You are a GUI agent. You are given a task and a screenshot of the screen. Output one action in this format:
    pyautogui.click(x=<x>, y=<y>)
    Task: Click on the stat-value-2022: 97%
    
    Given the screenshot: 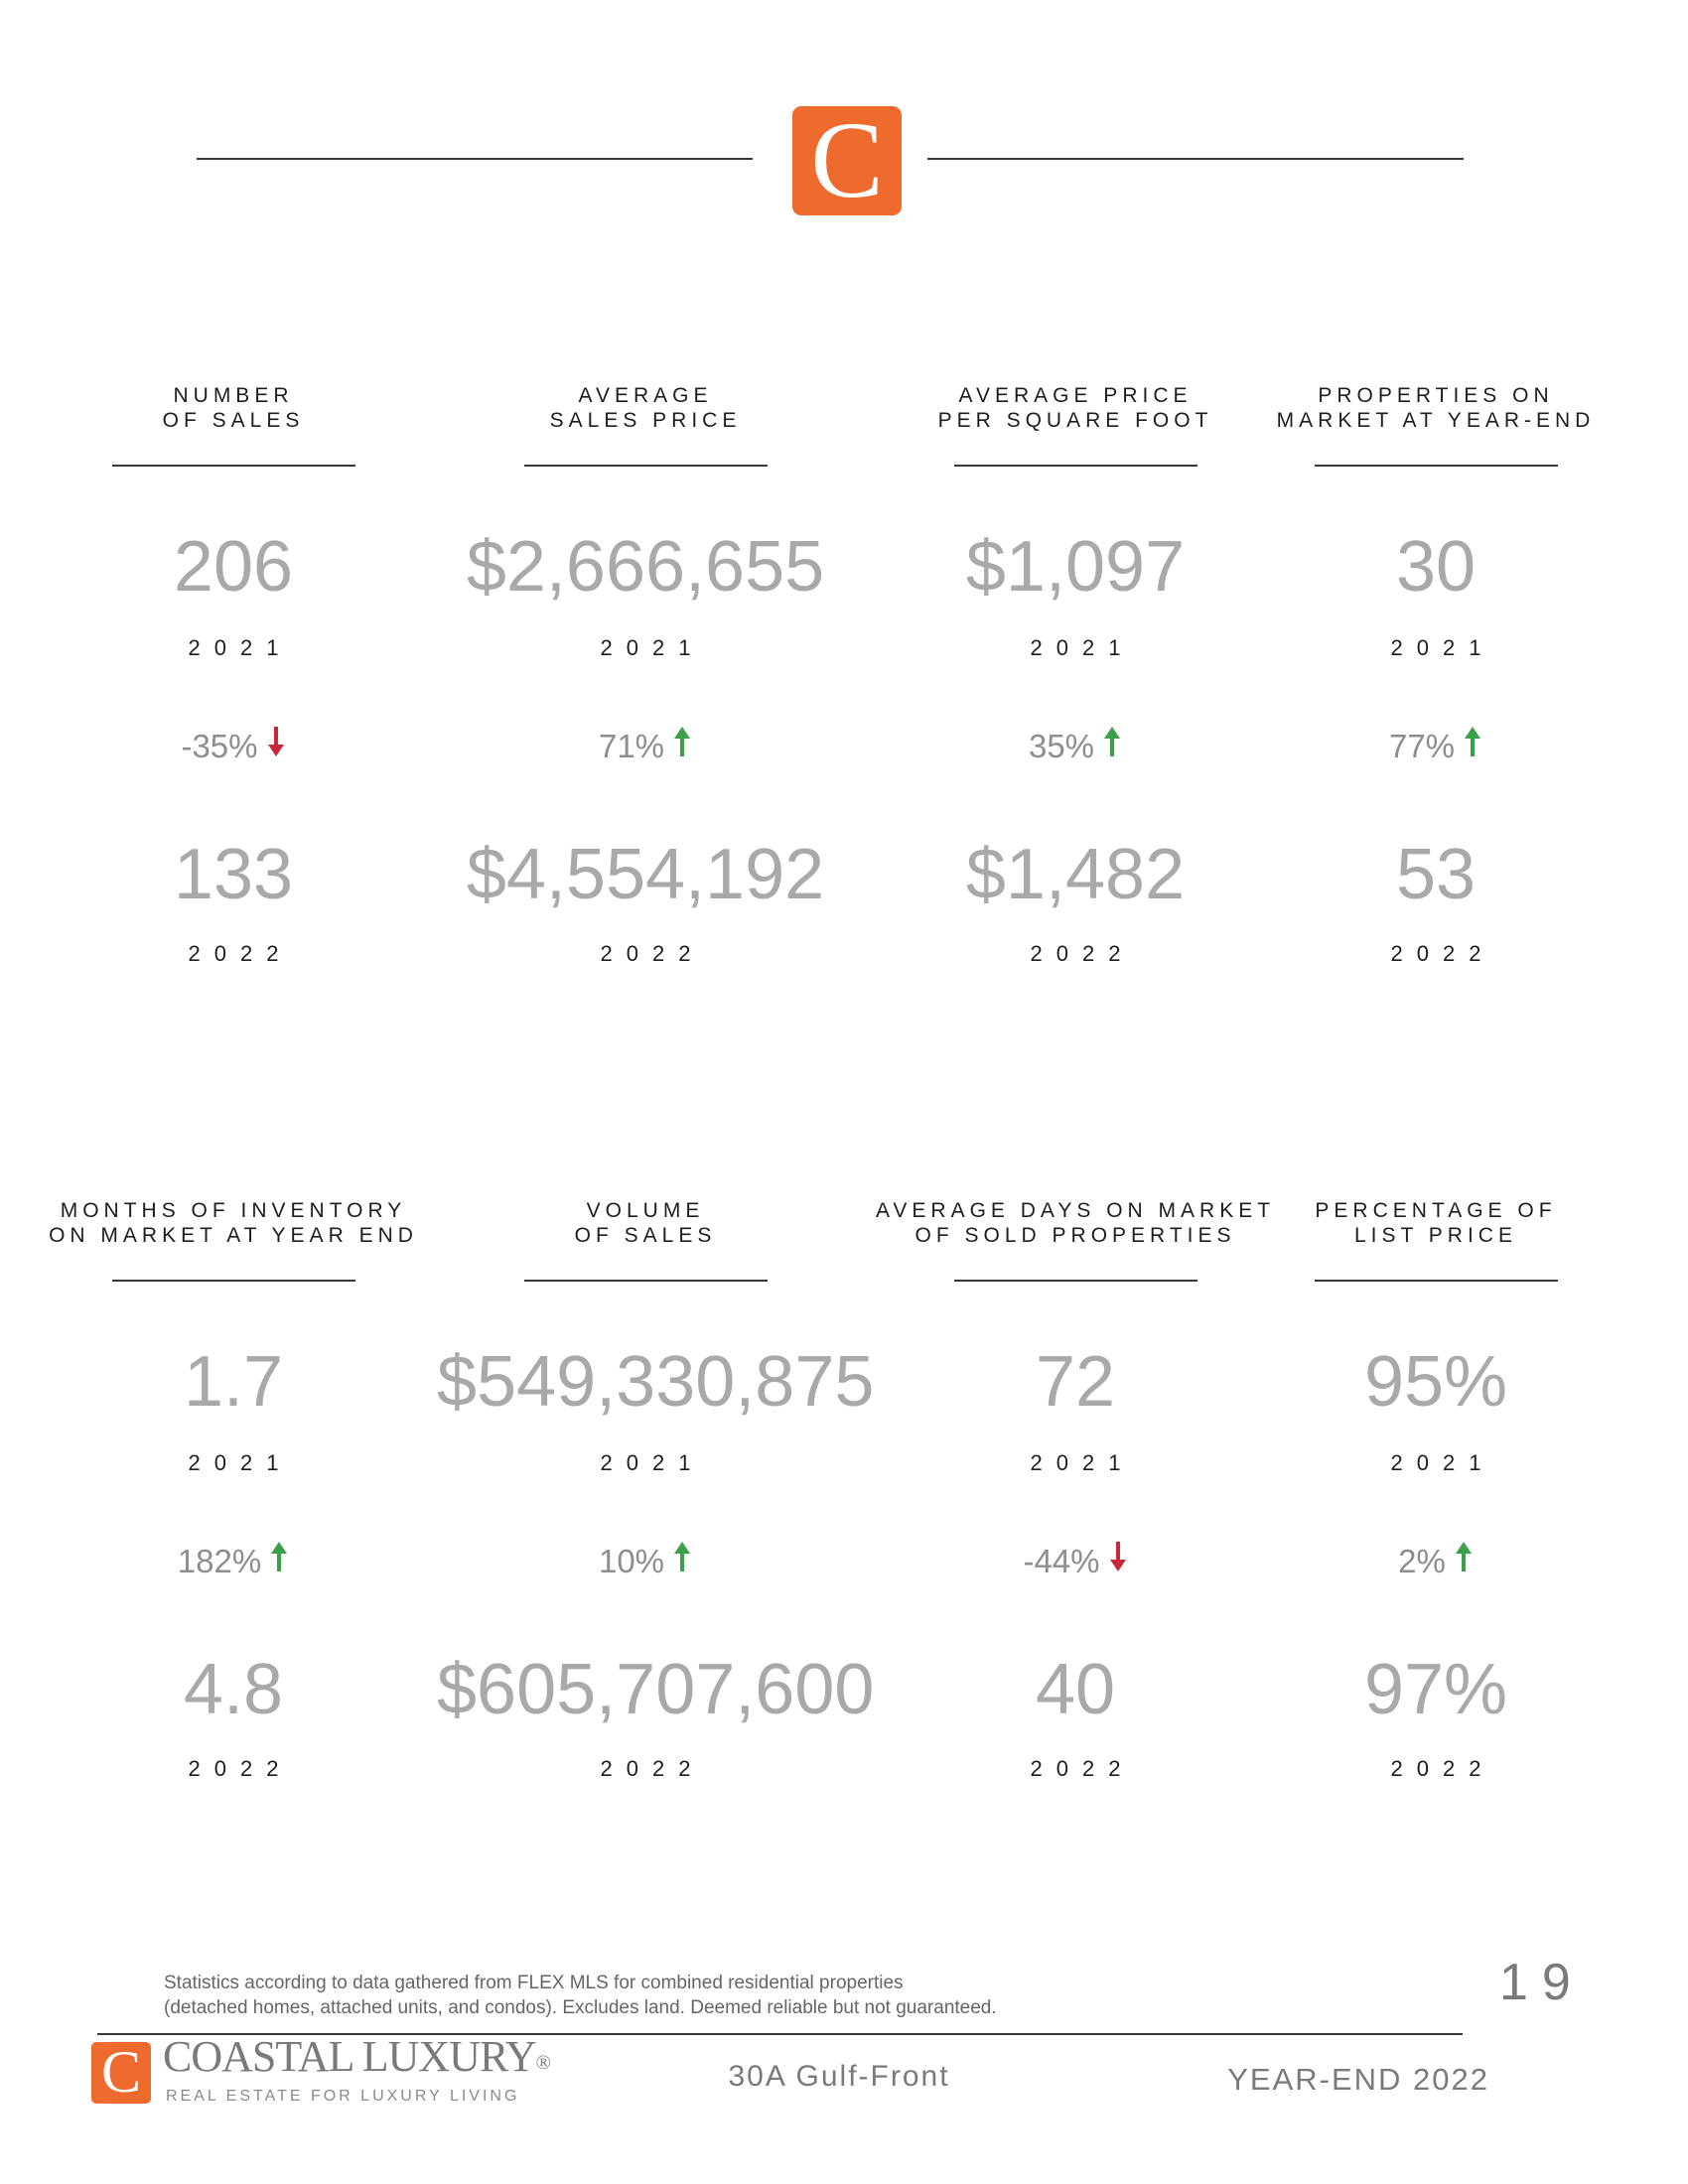 What is the action you would take?
    pyautogui.click(x=1435, y=1689)
    